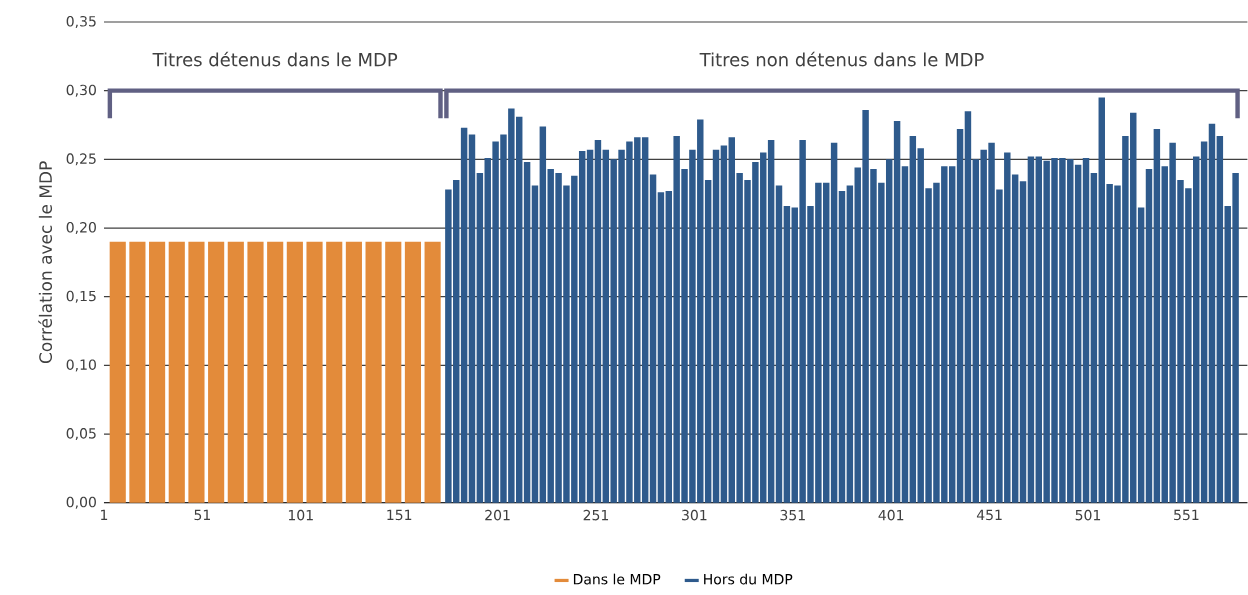  Describe the element at coordinates (617, 579) in the screenshot. I see `legend-label: Dans le MDP` at that location.